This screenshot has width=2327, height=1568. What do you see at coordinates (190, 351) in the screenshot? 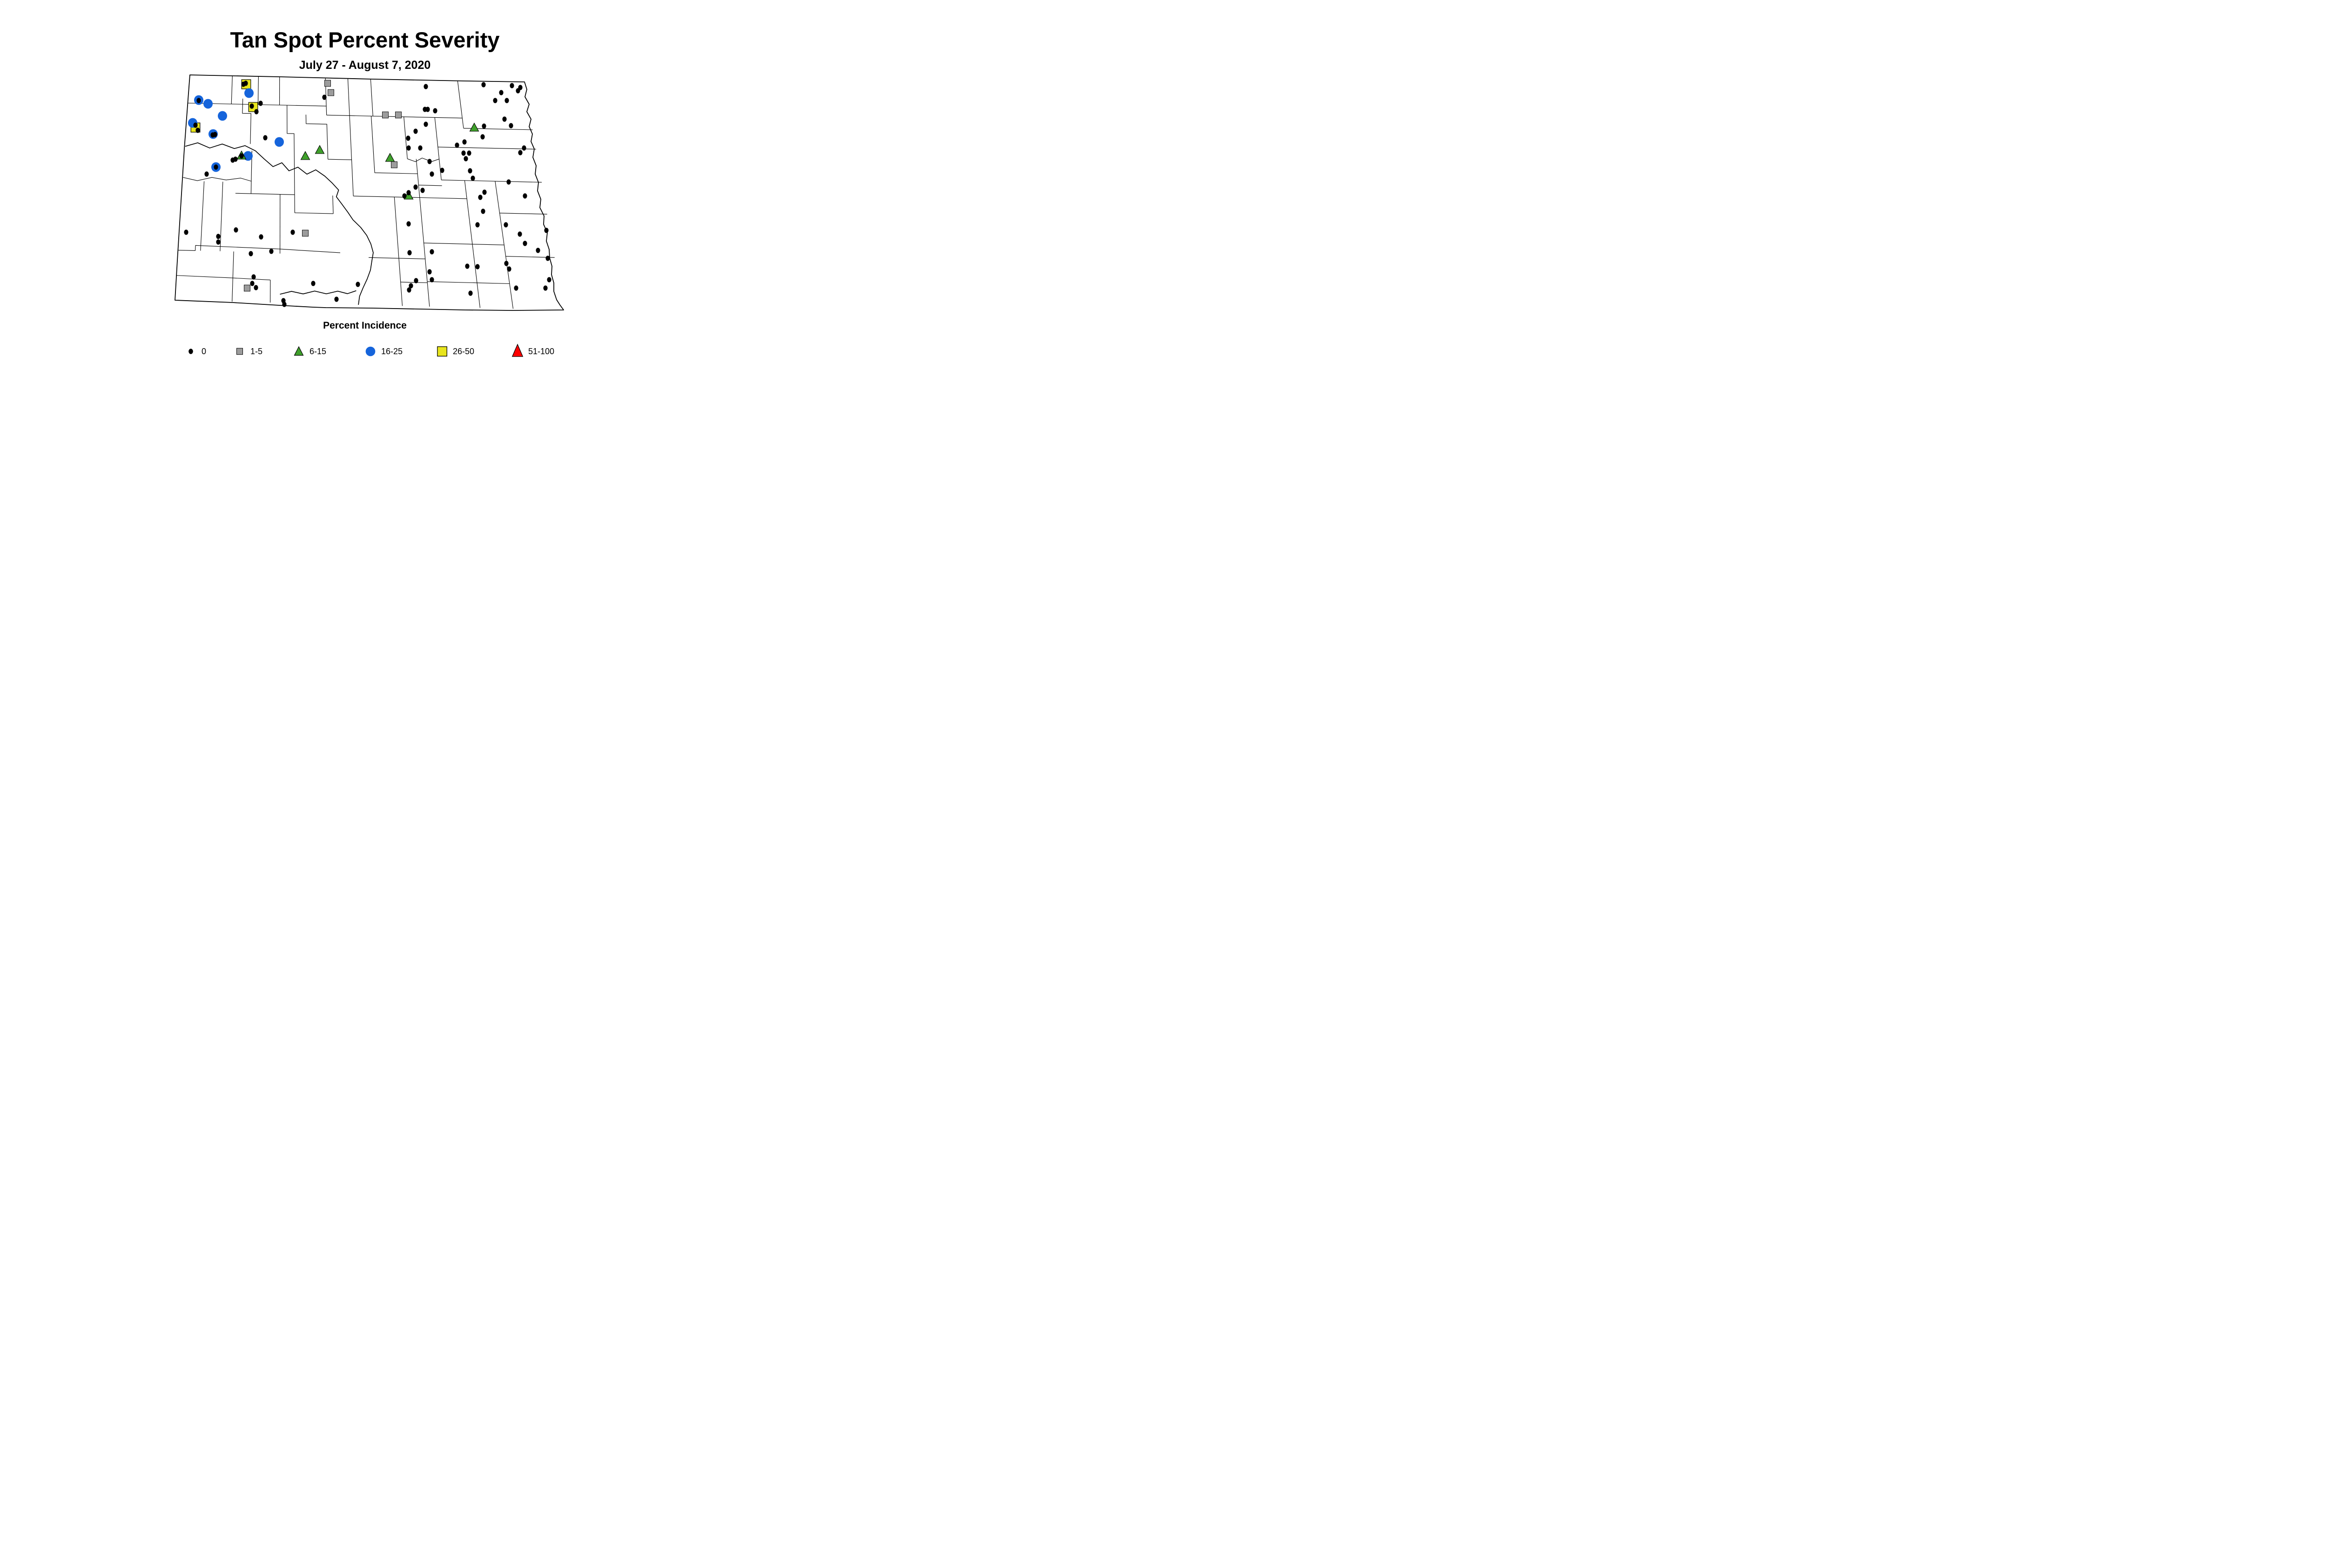
I see `dot-0-icon` at bounding box center [190, 351].